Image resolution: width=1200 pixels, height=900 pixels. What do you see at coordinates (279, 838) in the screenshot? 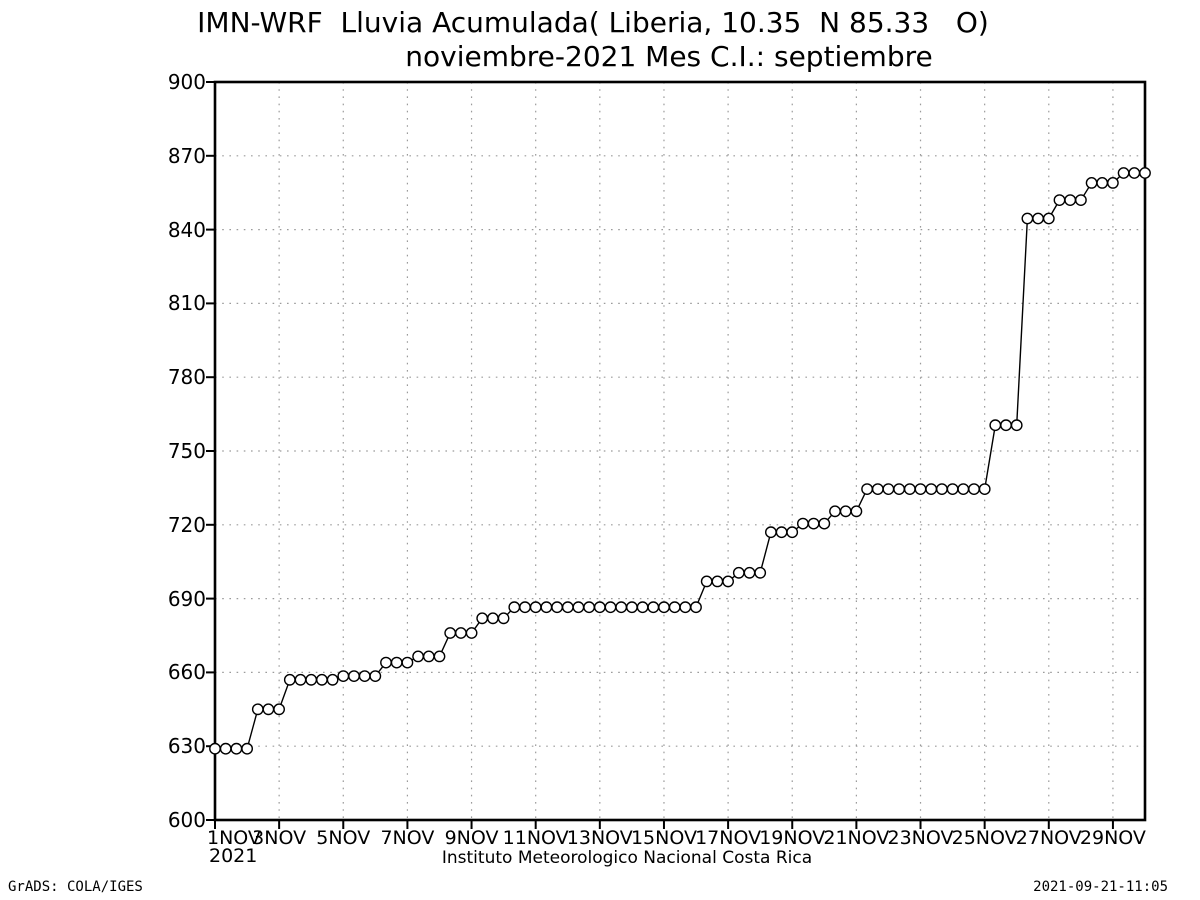
I see `x-axis-tick-label: 3NOV` at bounding box center [279, 838].